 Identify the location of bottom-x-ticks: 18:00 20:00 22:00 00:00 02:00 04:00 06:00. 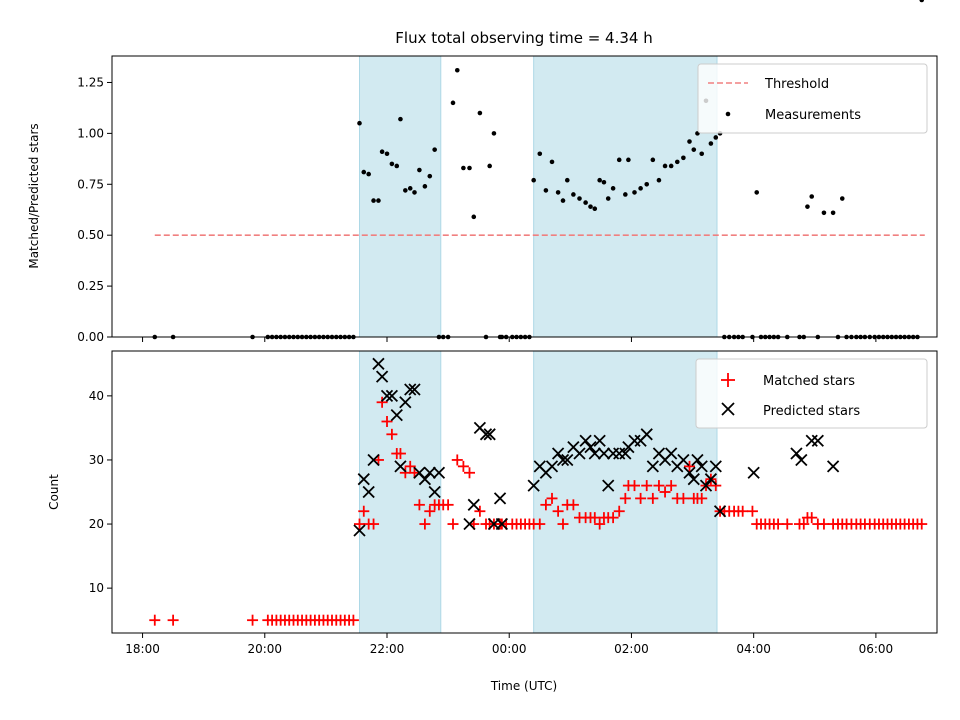
(509, 644).